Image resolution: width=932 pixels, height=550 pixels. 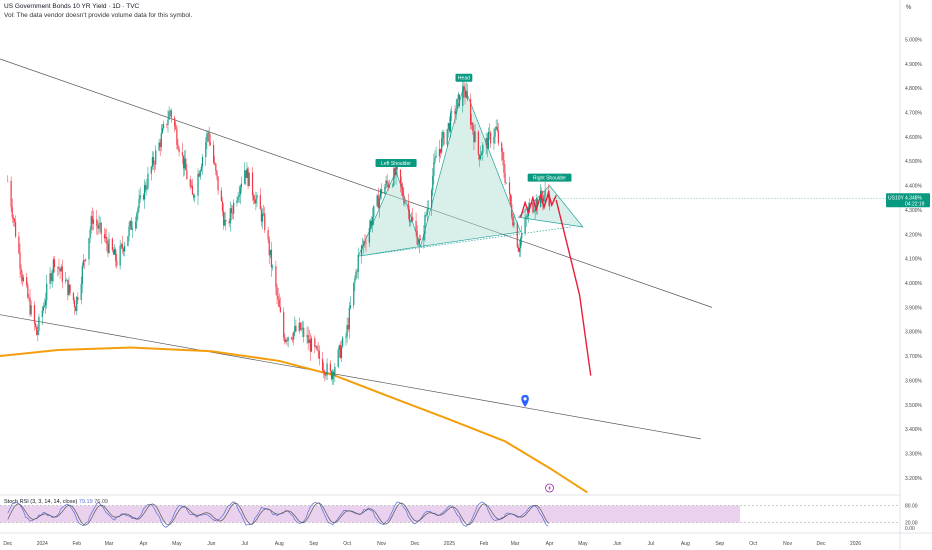 What do you see at coordinates (381, 544) in the screenshot?
I see `x-tick-label: Nov` at bounding box center [381, 544].